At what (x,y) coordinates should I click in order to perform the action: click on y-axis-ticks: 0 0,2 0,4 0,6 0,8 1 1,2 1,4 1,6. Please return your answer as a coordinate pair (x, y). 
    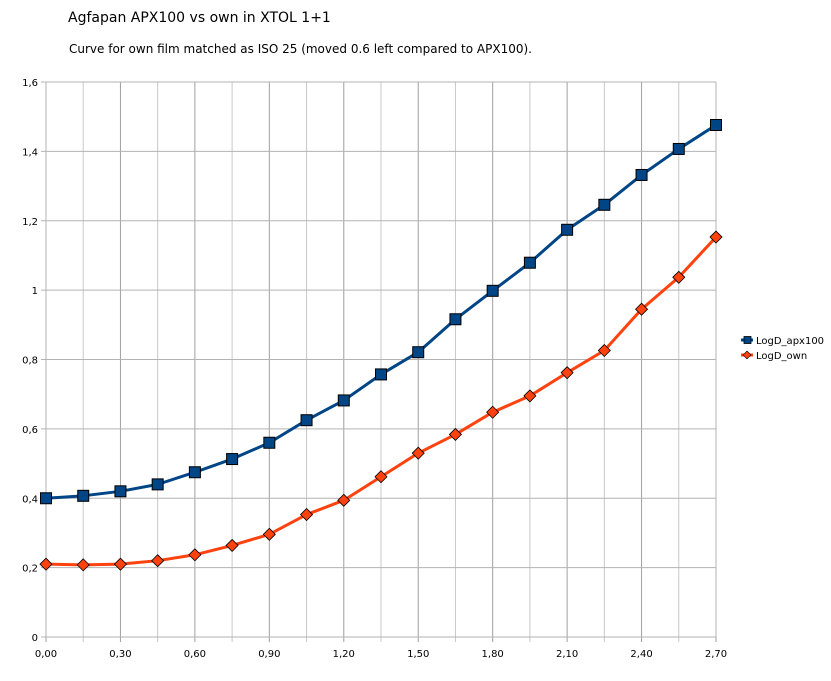
    Looking at the image, I should click on (30, 361).